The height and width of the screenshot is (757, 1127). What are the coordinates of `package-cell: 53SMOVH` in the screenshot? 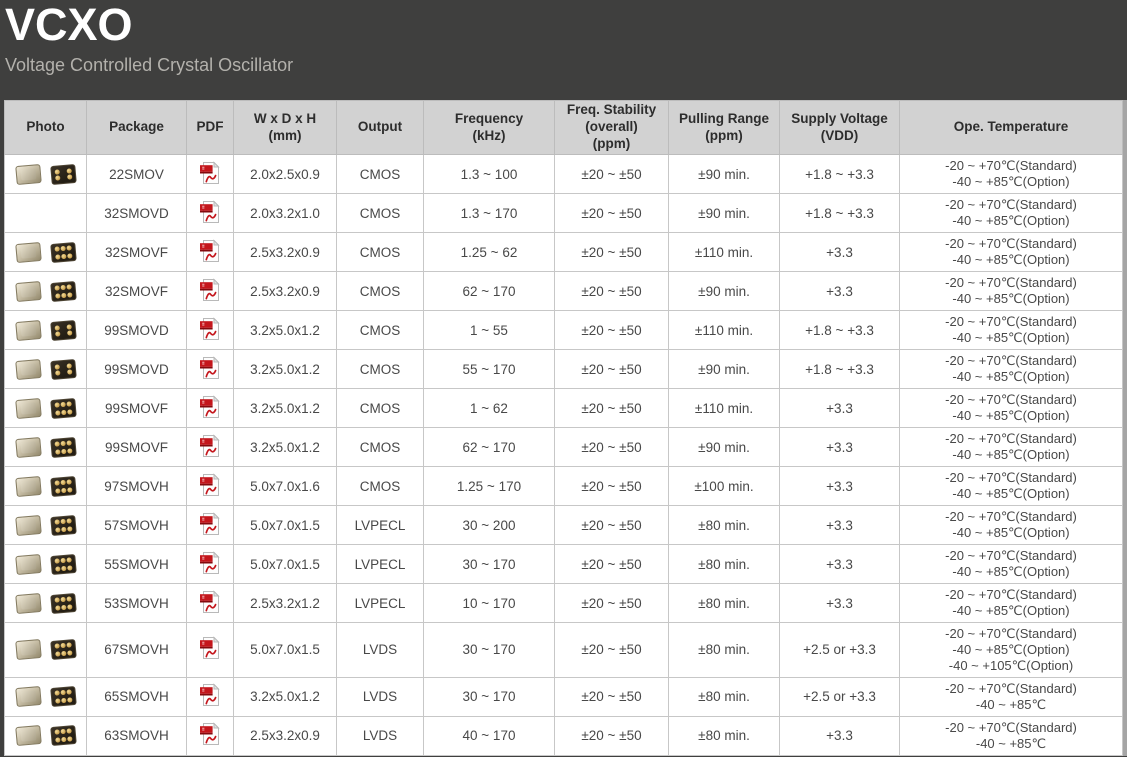 It's located at (136, 603).